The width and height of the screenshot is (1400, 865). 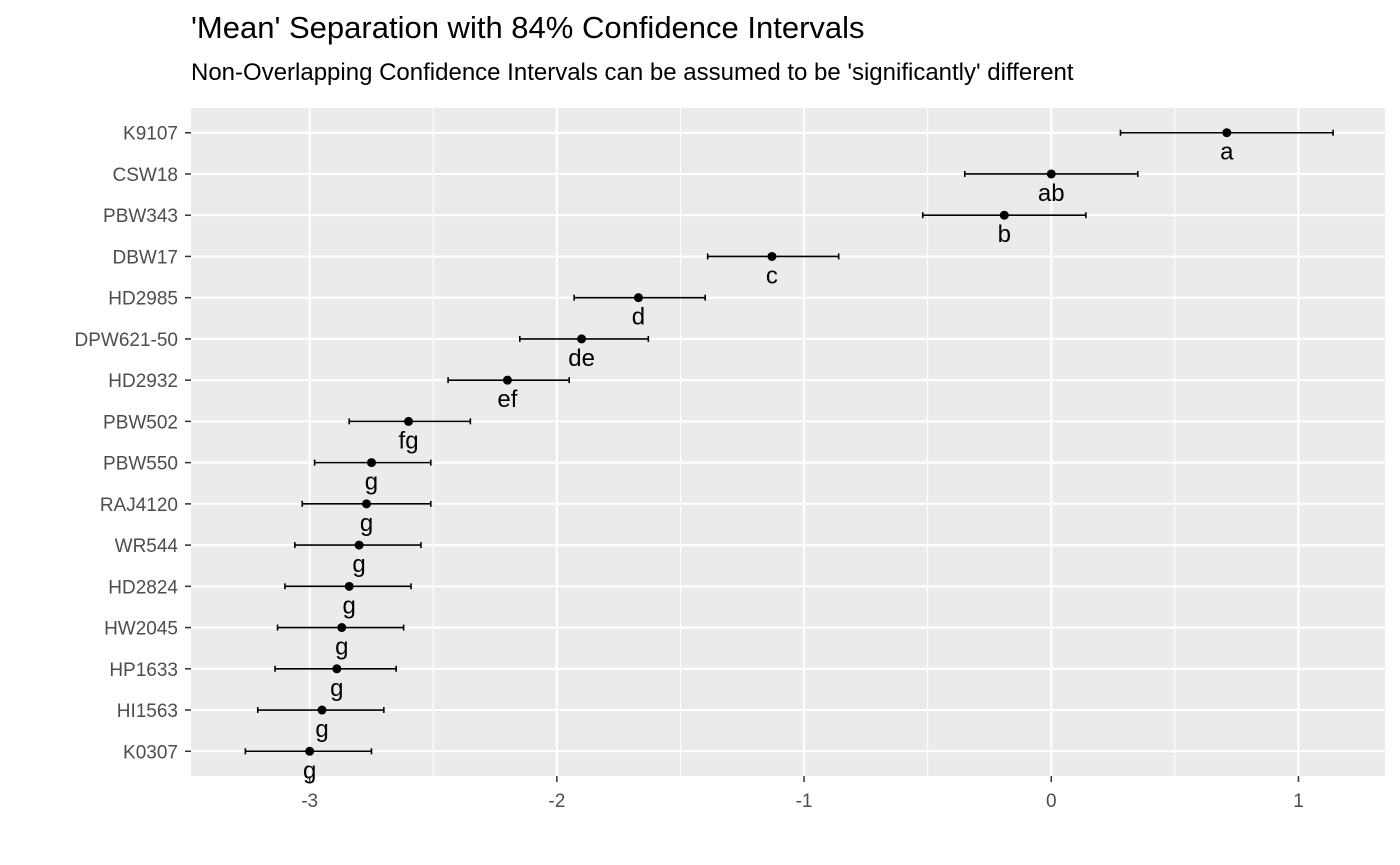 What do you see at coordinates (1051, 193) in the screenshot?
I see `group-letter: ab` at bounding box center [1051, 193].